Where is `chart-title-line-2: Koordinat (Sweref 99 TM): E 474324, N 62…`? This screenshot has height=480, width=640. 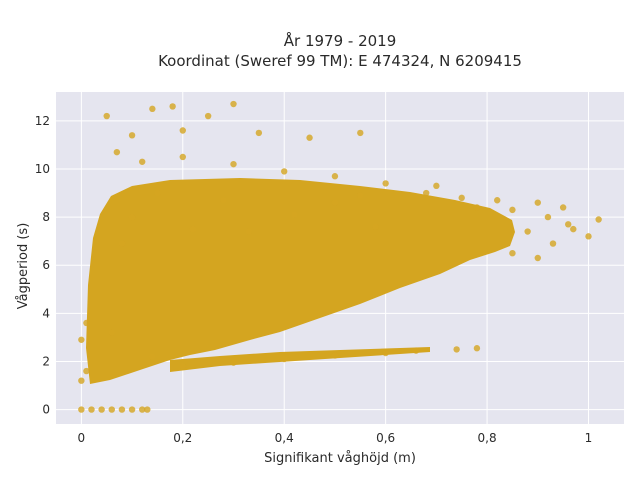 chart-title-line-2: Koordinat (Sweref 99 TM): E 474324, N 62… is located at coordinates (340, 61).